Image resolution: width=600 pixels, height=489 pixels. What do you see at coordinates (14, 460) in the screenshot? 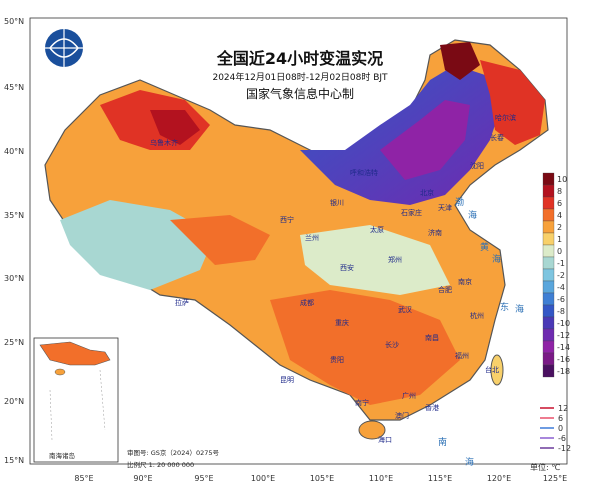
I see `lat-label: 15°N` at bounding box center [14, 460].